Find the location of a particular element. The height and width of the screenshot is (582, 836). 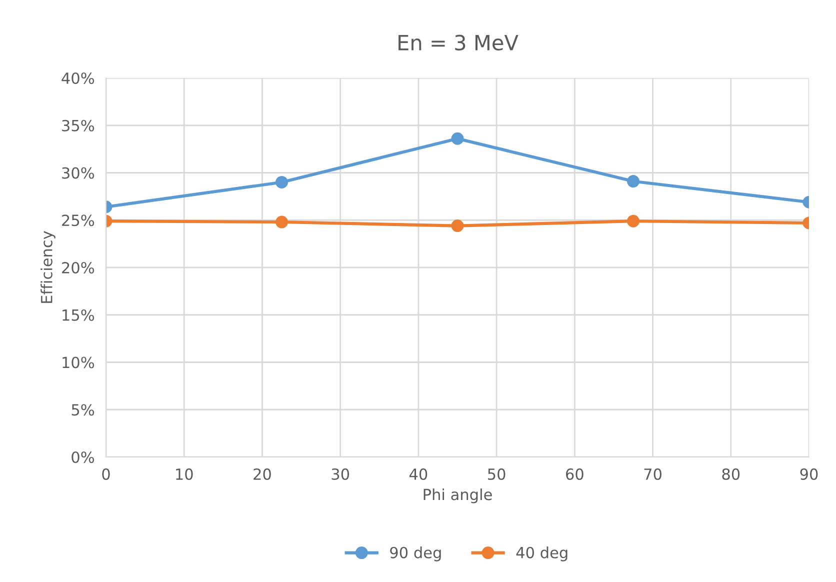

legend-label: 40 deg is located at coordinates (542, 554).